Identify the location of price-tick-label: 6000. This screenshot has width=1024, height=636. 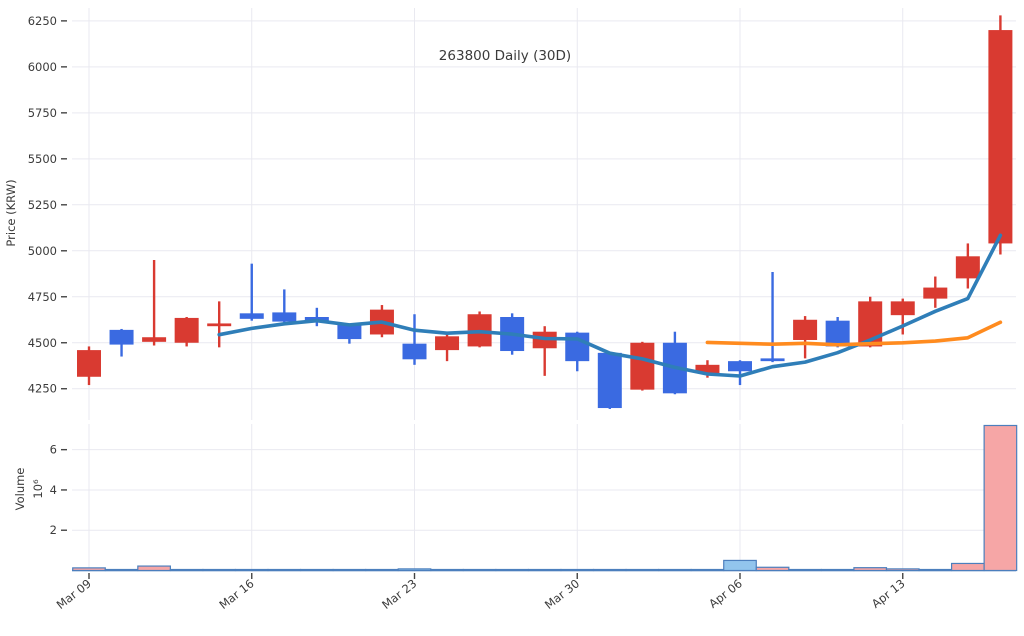
(42, 67).